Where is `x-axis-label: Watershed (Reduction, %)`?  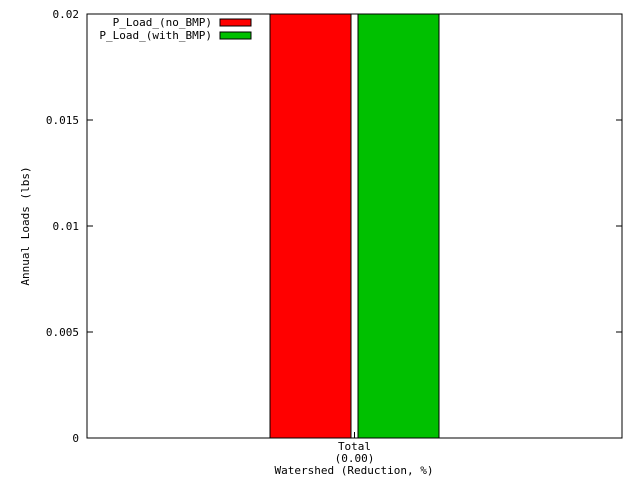 x-axis-label: Watershed (Reduction, %) is located at coordinates (354, 470).